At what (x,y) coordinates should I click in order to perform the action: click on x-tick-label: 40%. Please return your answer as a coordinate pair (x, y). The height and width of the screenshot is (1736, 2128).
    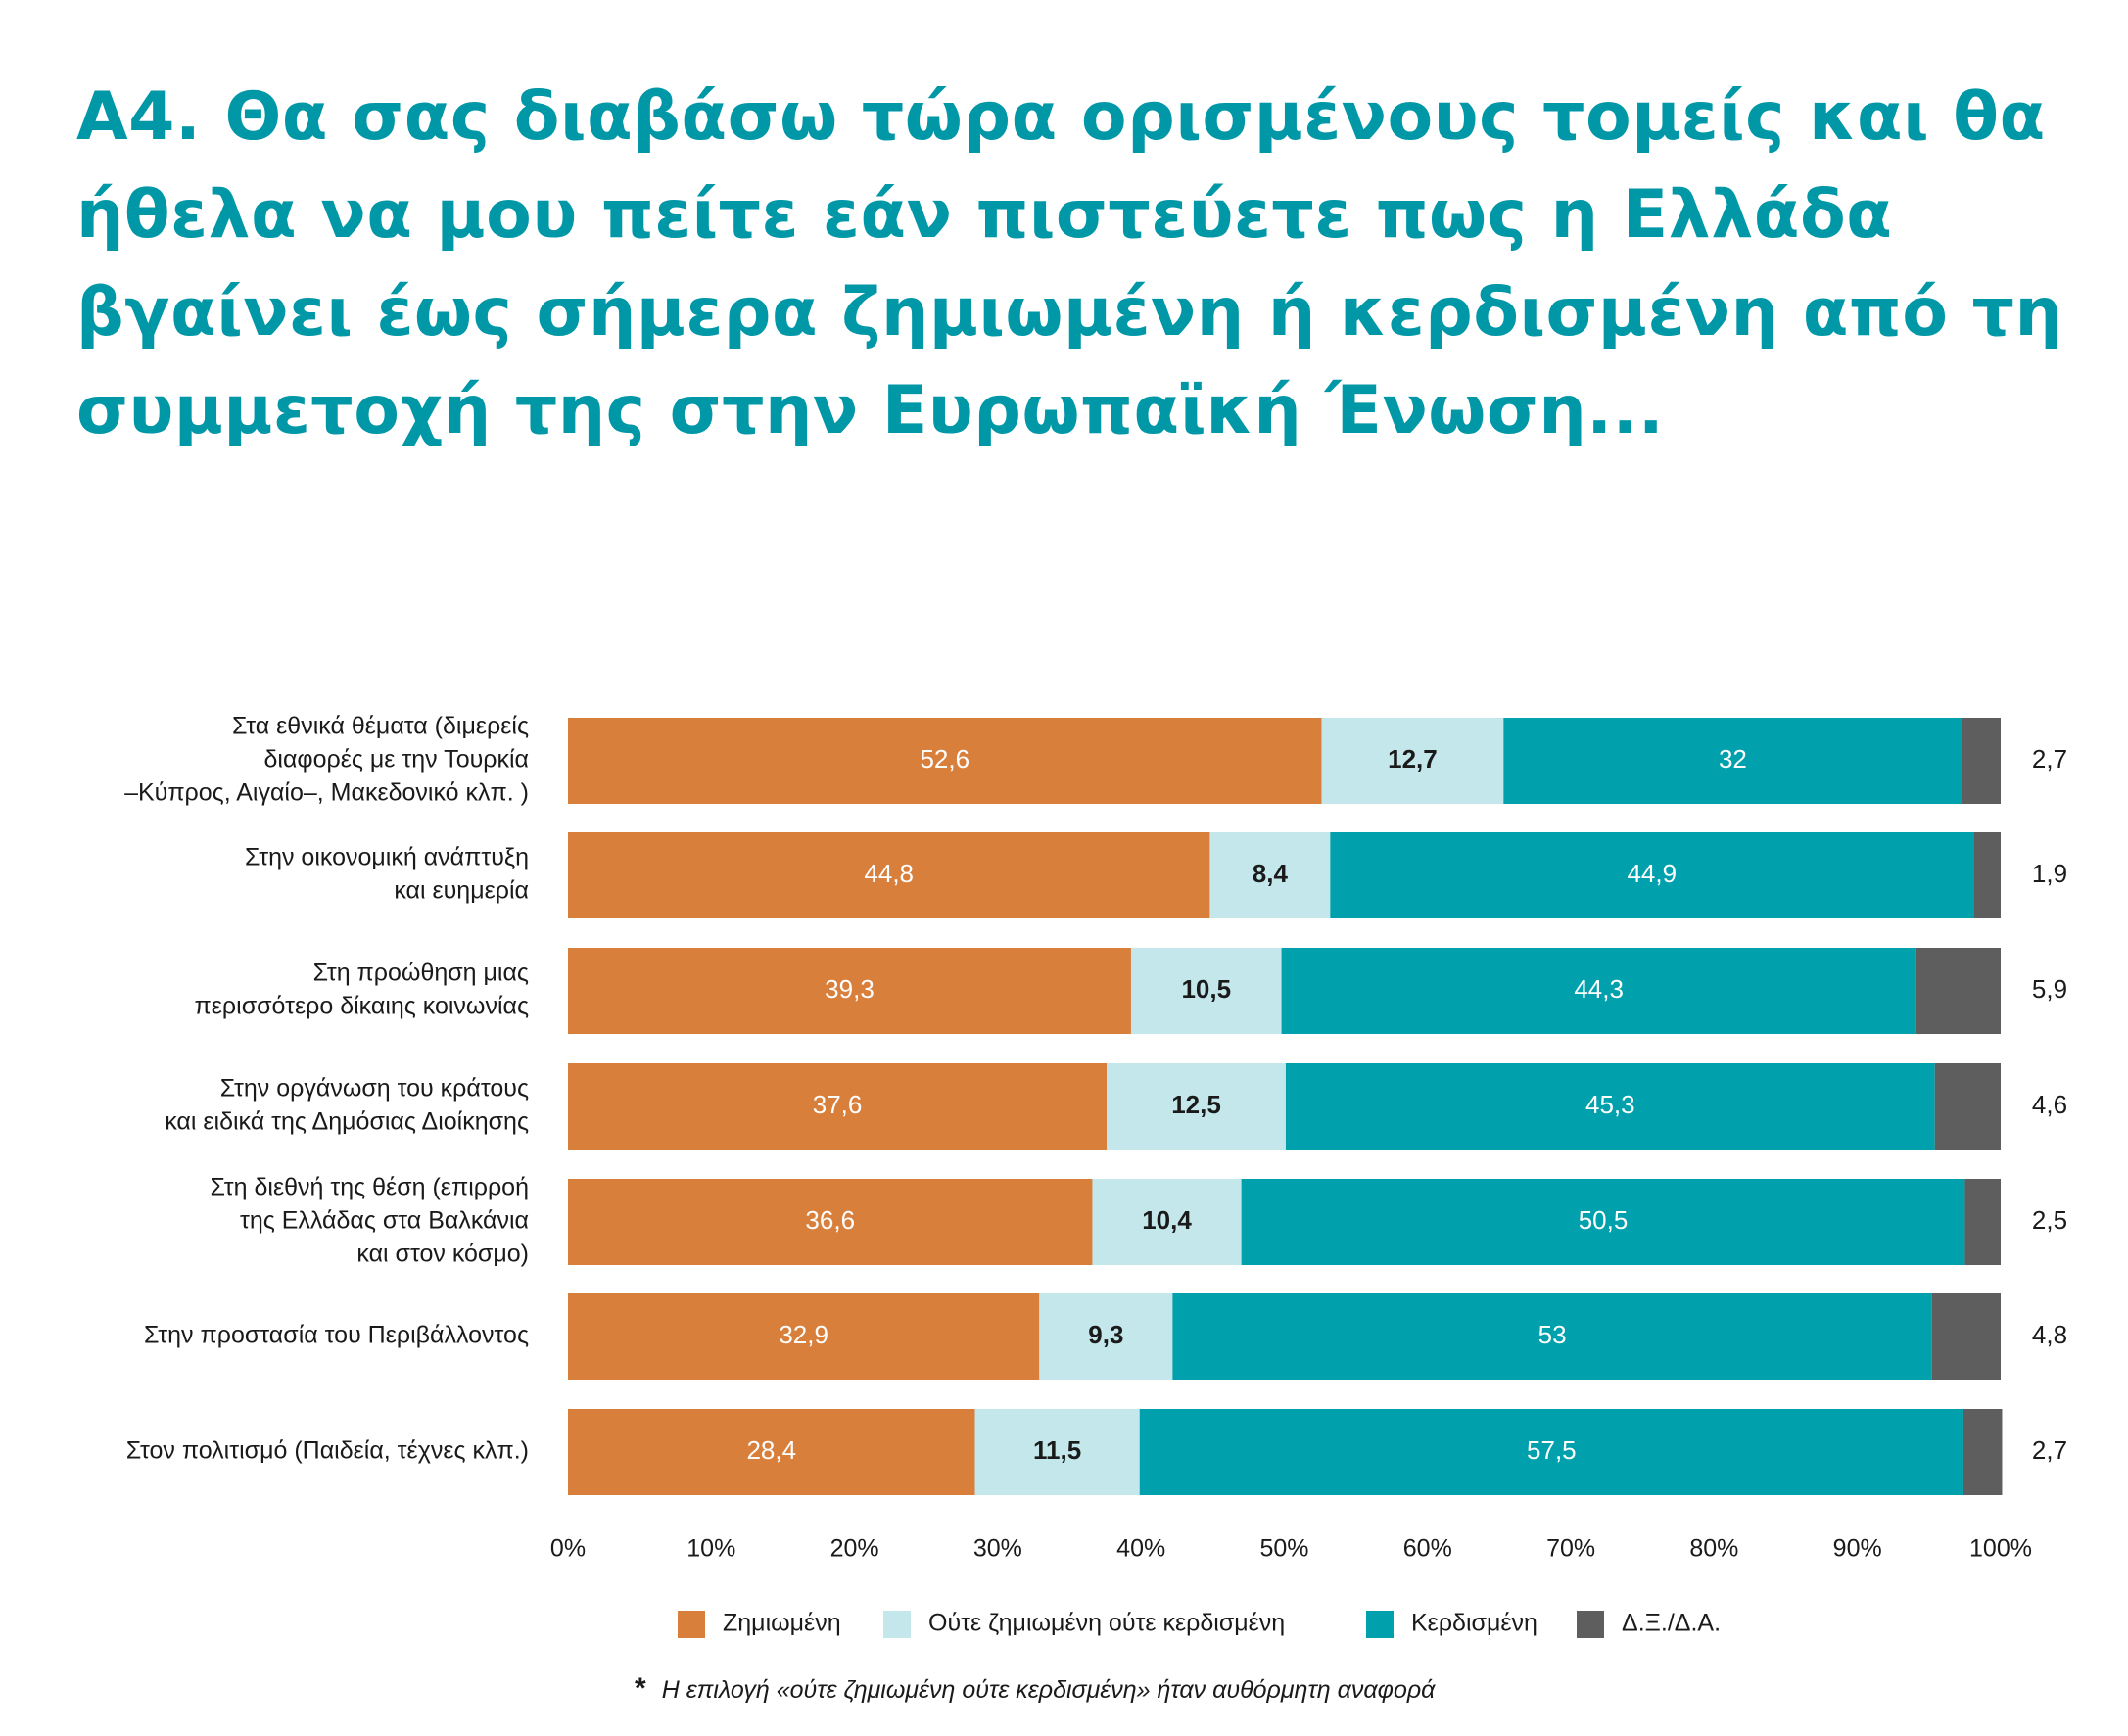
    Looking at the image, I should click on (1140, 1549).